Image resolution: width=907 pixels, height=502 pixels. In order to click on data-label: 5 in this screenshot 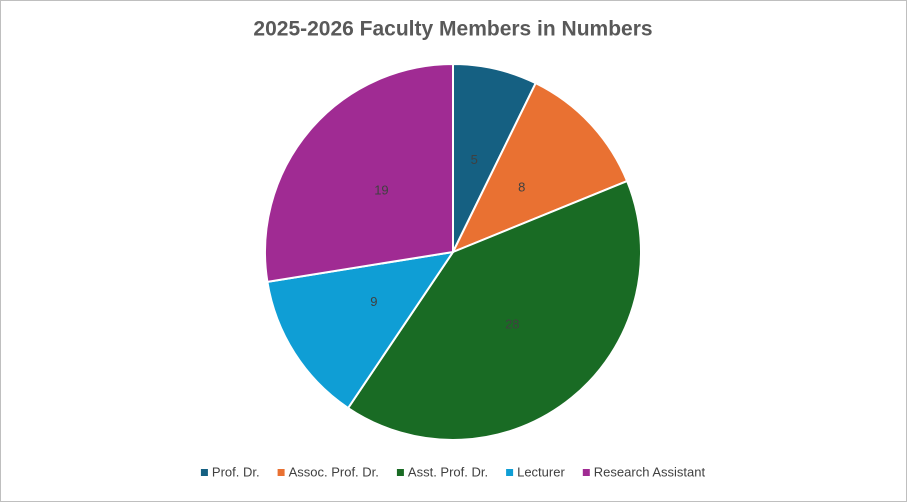, I will do `click(474, 159)`.